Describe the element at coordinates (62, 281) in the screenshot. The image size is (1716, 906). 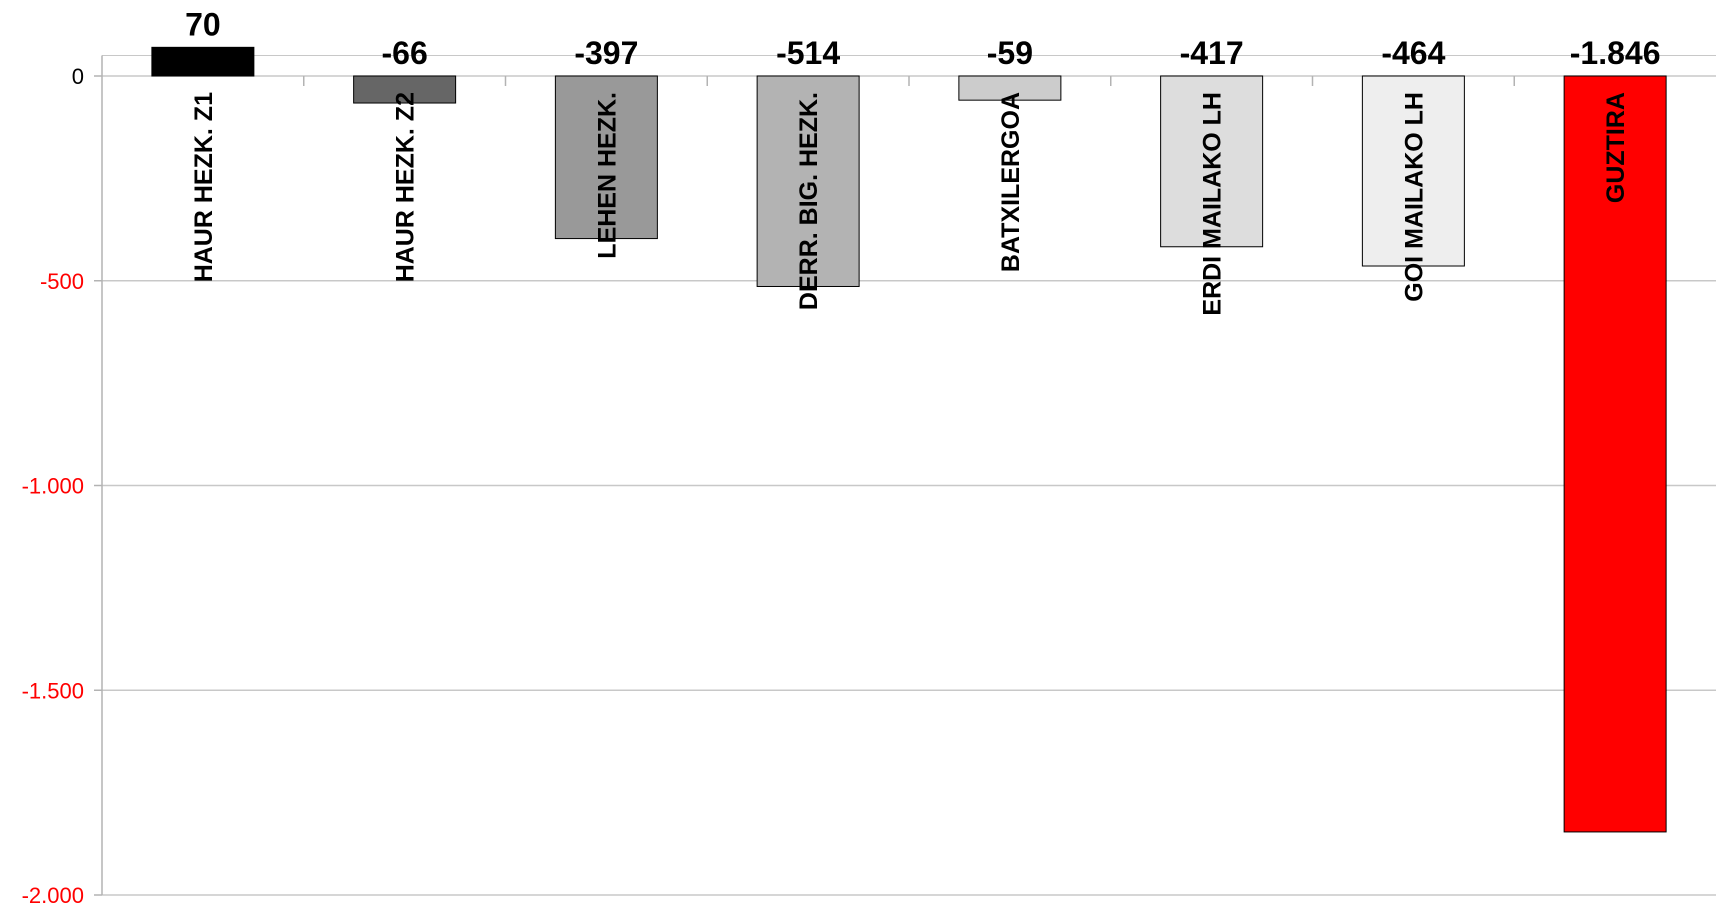
I see `y-tick-label: -500` at that location.